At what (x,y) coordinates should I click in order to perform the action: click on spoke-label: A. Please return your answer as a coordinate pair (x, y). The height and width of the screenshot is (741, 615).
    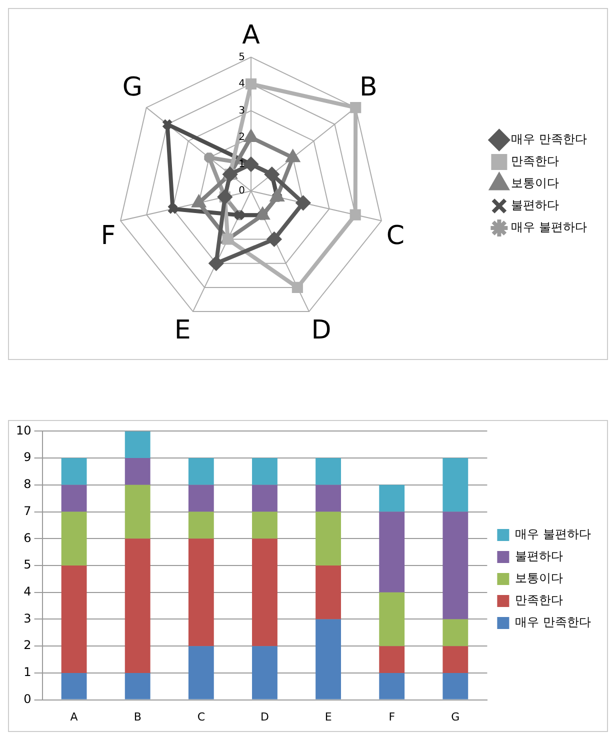
    Looking at the image, I should click on (251, 35).